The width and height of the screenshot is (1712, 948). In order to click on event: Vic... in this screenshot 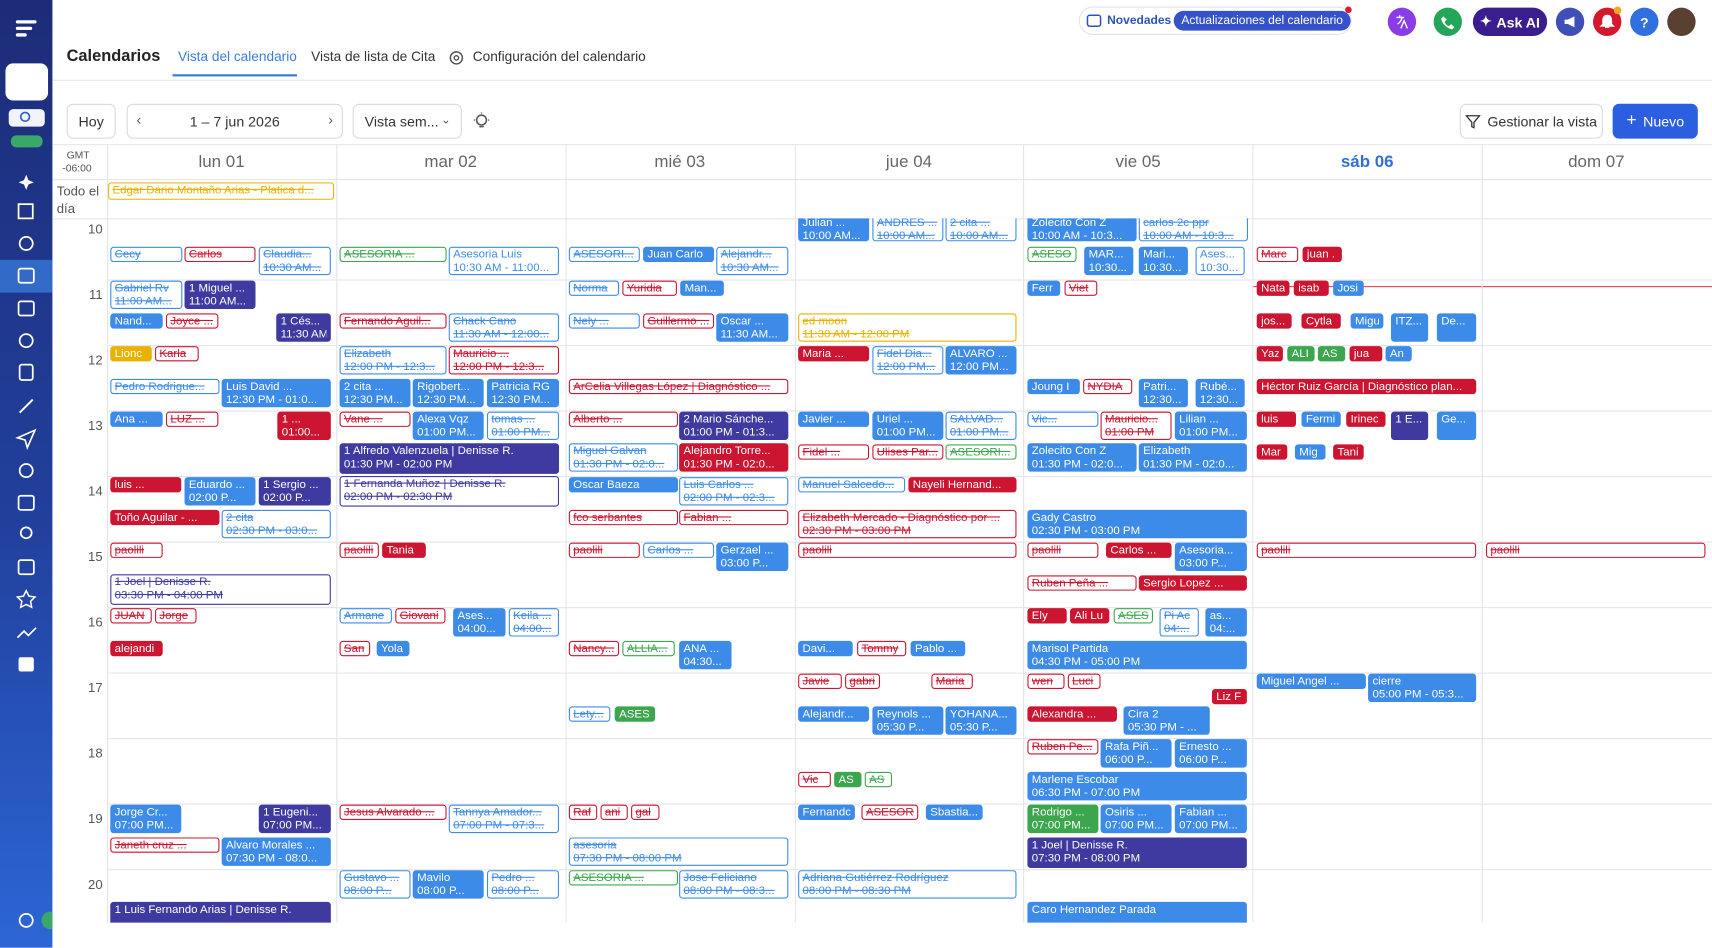, I will do `click(1063, 419)`.